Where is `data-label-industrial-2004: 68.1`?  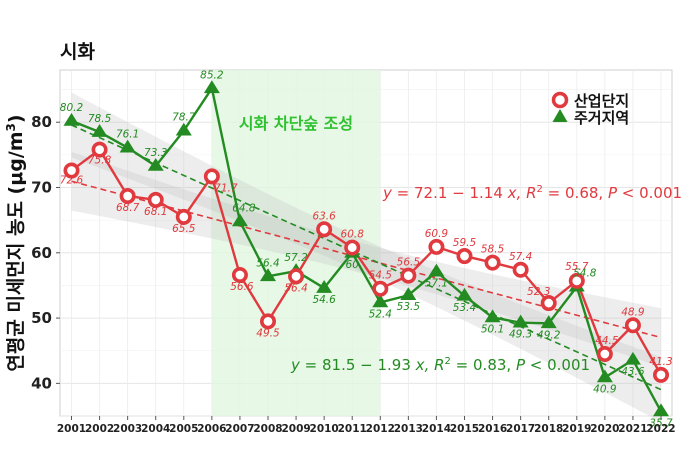
data-label-industrial-2004: 68.1 is located at coordinates (155, 212).